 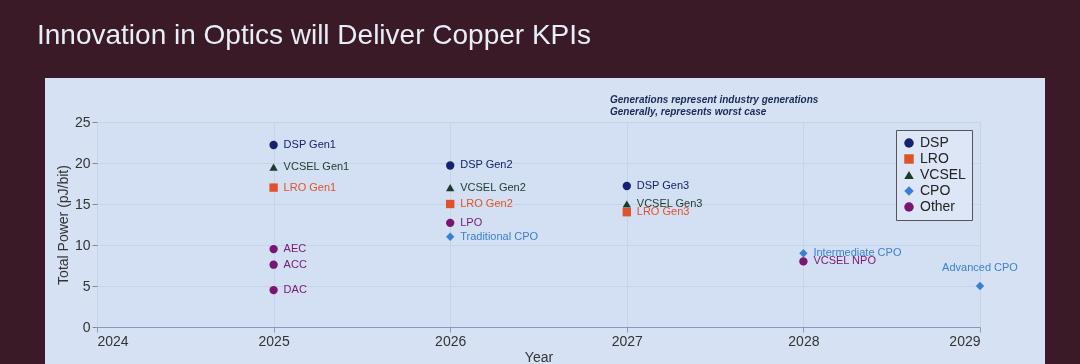 I want to click on chart-title: Innovation in Optics will Deliver Copper KPIs, so click(x=314, y=34).